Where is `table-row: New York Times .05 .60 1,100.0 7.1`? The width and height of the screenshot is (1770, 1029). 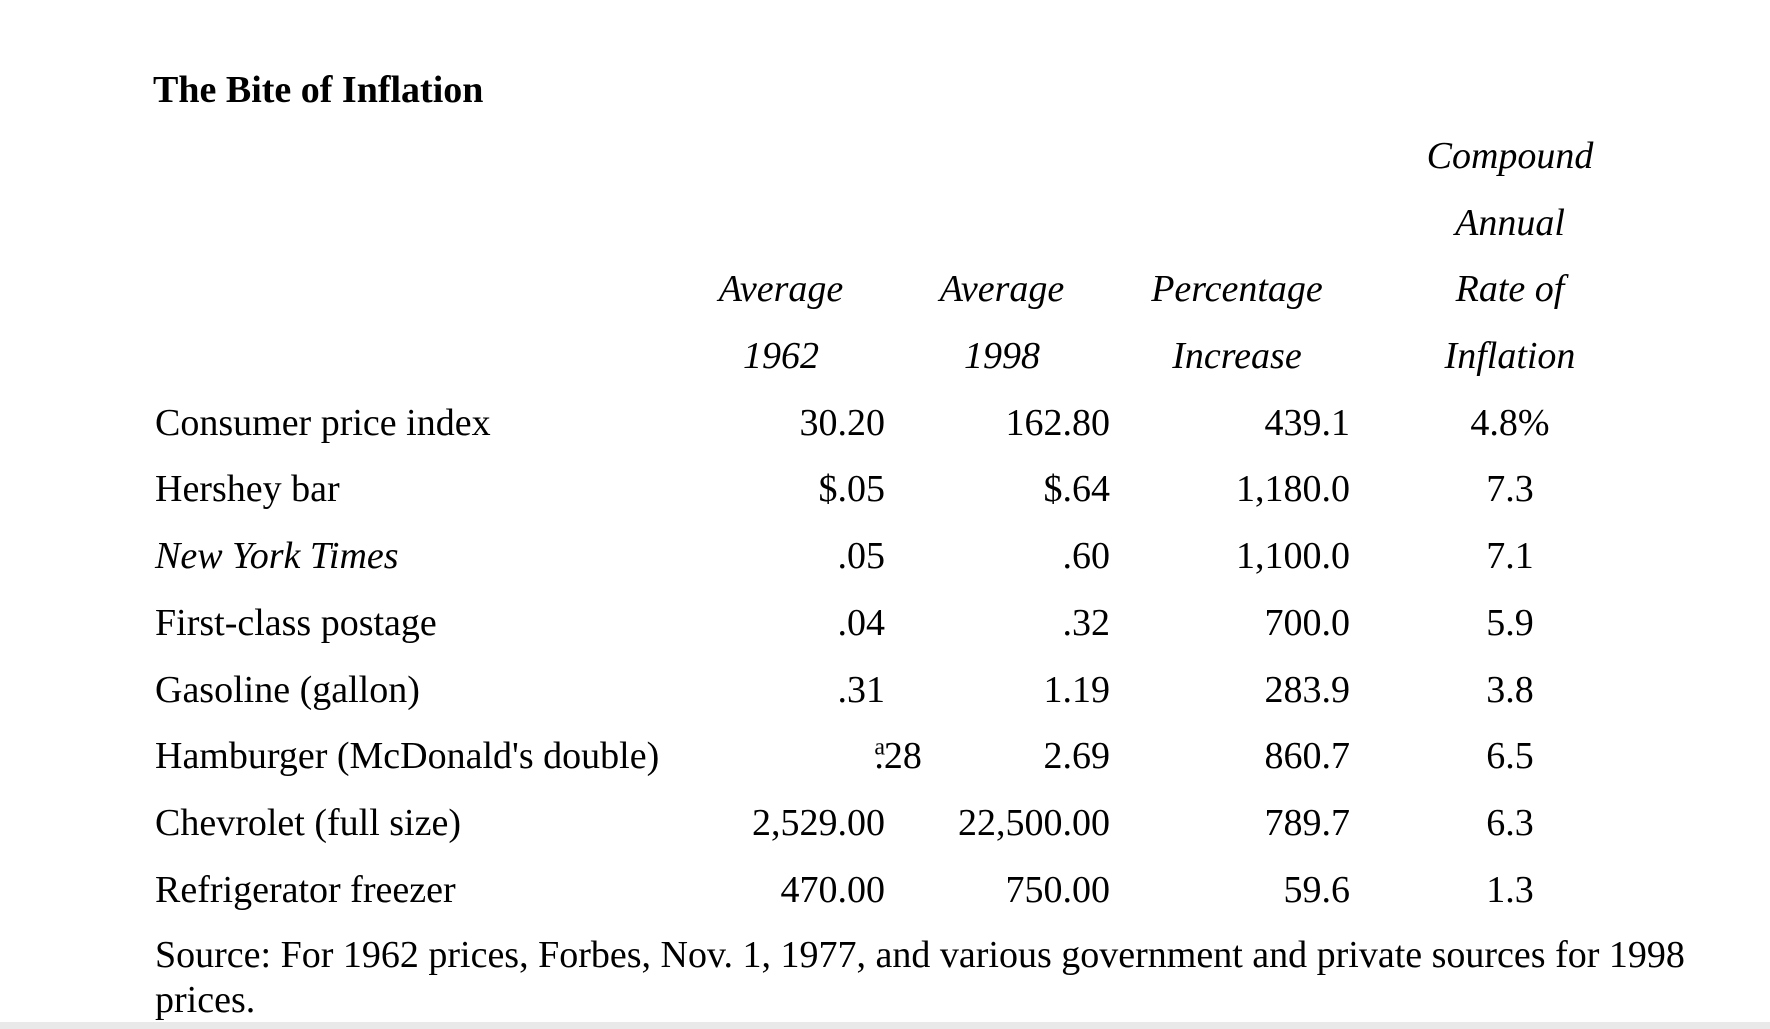
table-row: New York Times .05 .60 1,100.0 7.1 is located at coordinates (885, 556).